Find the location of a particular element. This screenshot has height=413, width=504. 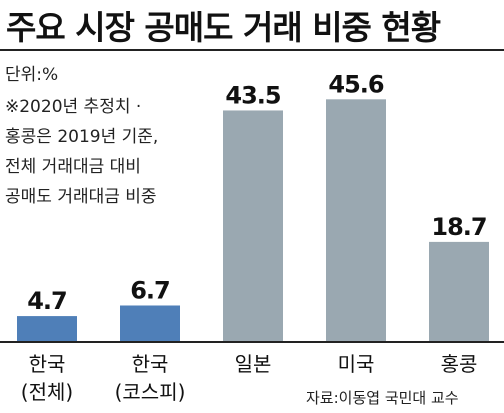

note-line: ※2020년 추정치 · is located at coordinates (73, 107).